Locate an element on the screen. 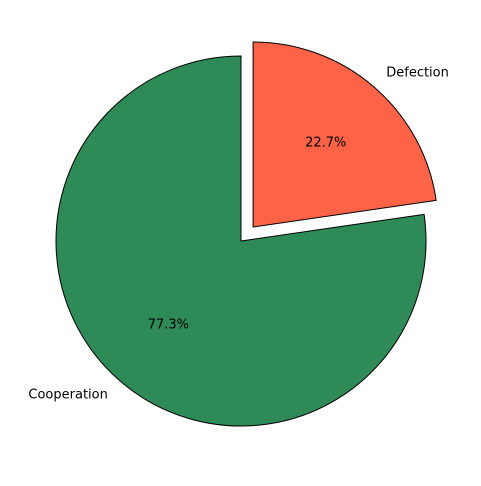 This screenshot has width=481, height=486. pie-slice-defection is located at coordinates (344, 134).